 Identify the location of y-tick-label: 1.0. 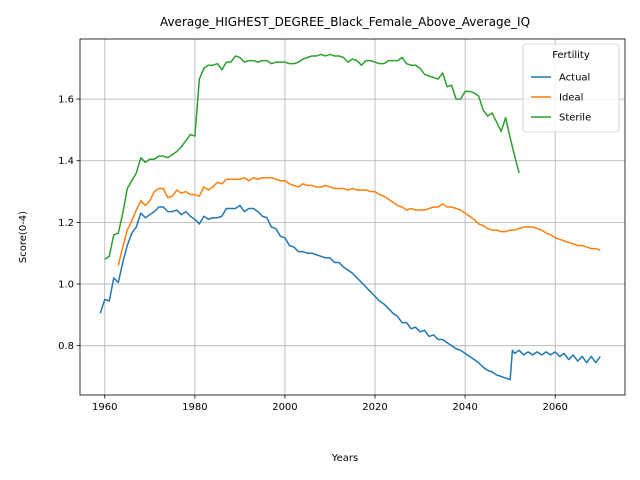
(66, 285).